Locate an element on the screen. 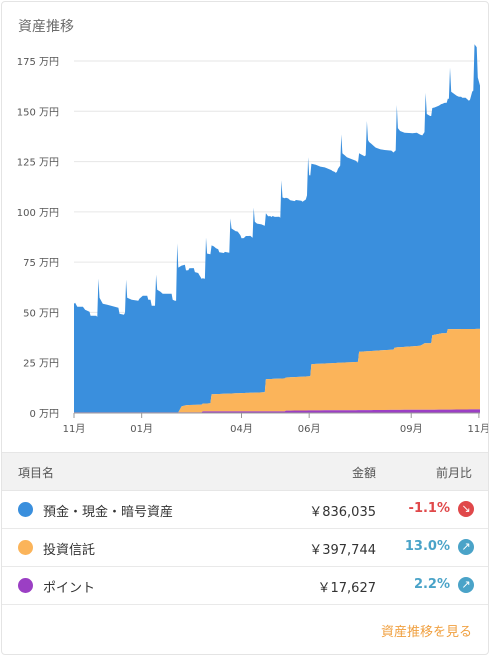 This screenshot has height=656, width=490. header-item: 項目名 is located at coordinates (36, 473).